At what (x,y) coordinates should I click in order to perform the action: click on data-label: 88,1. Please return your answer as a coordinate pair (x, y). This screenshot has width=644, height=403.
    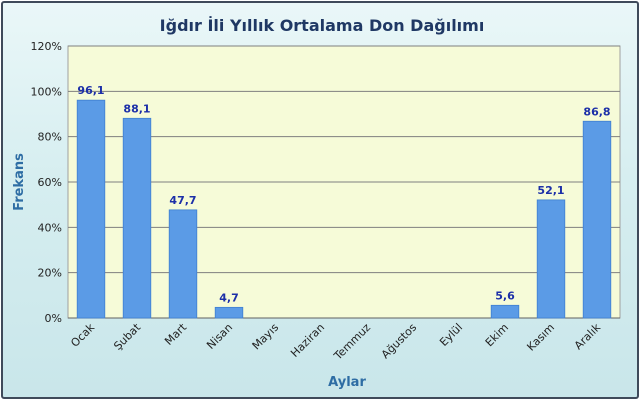
    Looking at the image, I should click on (136, 108).